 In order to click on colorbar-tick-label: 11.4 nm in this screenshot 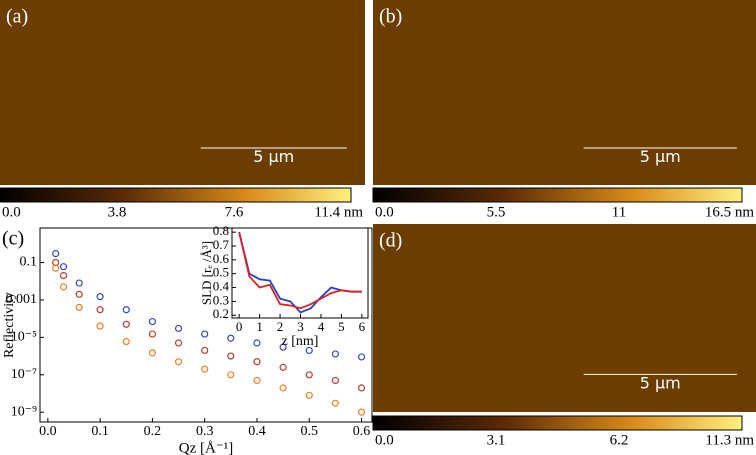, I will do `click(338, 212)`.